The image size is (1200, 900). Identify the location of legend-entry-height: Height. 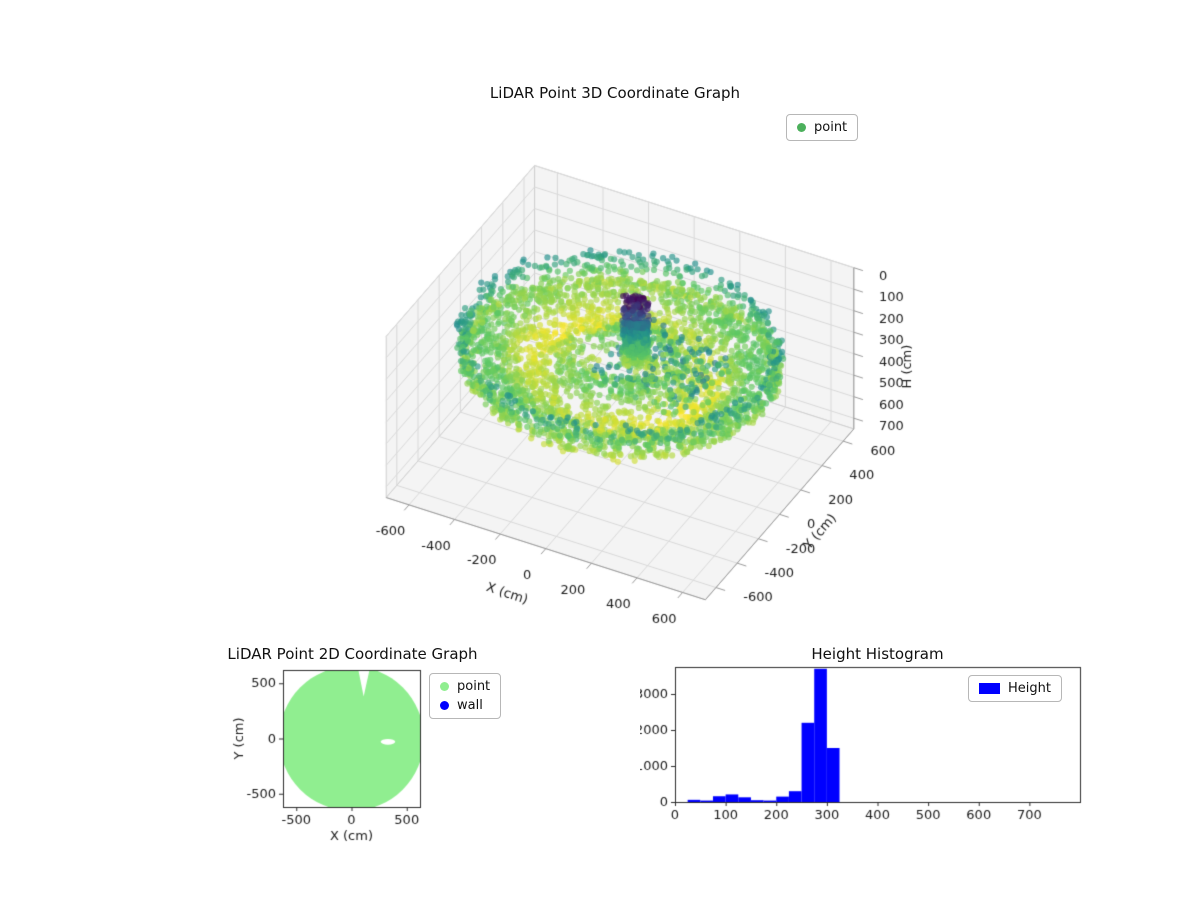
(1015, 688).